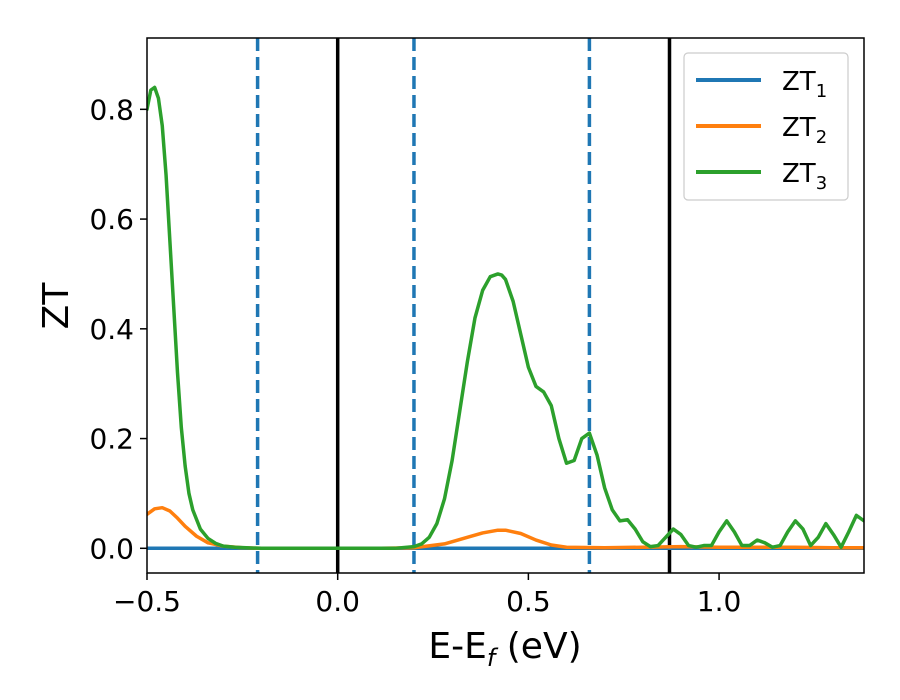 The height and width of the screenshot is (700, 900). Describe the element at coordinates (337, 601) in the screenshot. I see `x-tick-label-1: 0.0` at that location.